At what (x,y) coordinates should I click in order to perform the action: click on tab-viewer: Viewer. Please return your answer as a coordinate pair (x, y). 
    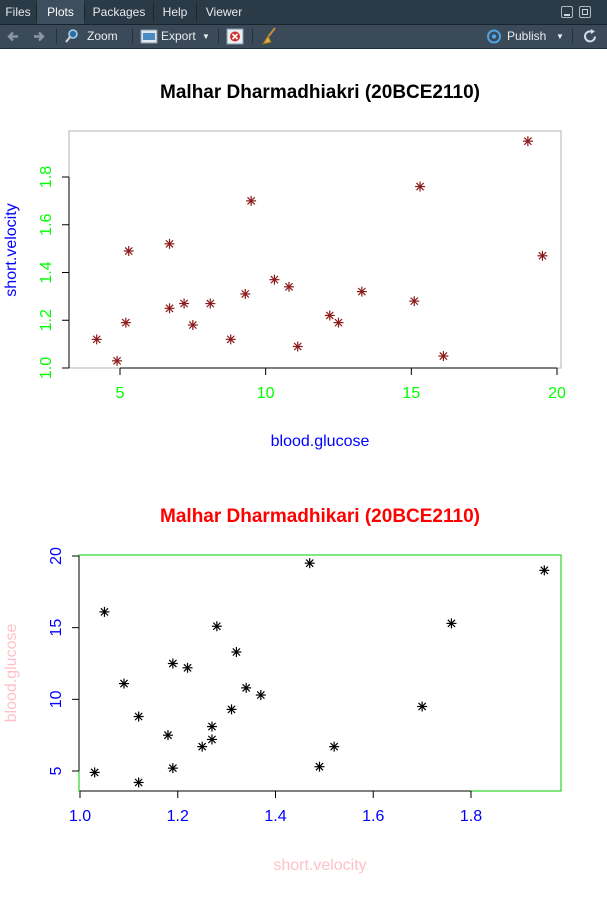
    Looking at the image, I should click on (224, 12).